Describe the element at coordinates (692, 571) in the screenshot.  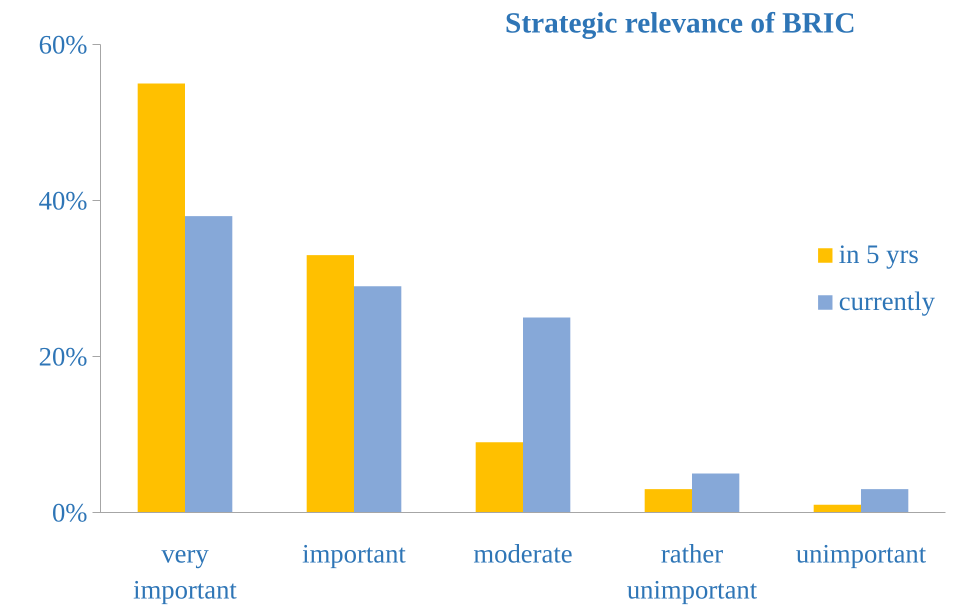
I see `x-tick-label: rather unimportant` at that location.